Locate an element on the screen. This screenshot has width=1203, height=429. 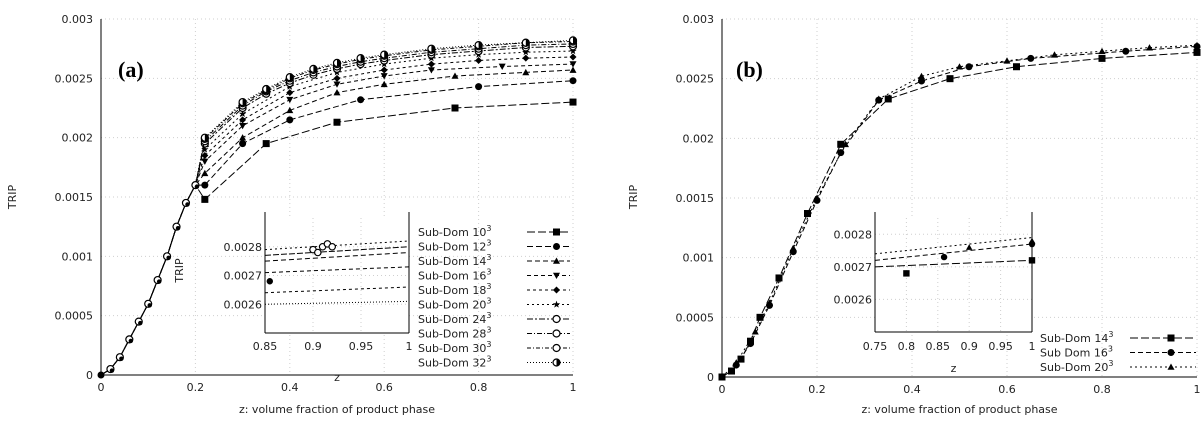
x-tick-label: 0.6 is located at coordinates (384, 387).